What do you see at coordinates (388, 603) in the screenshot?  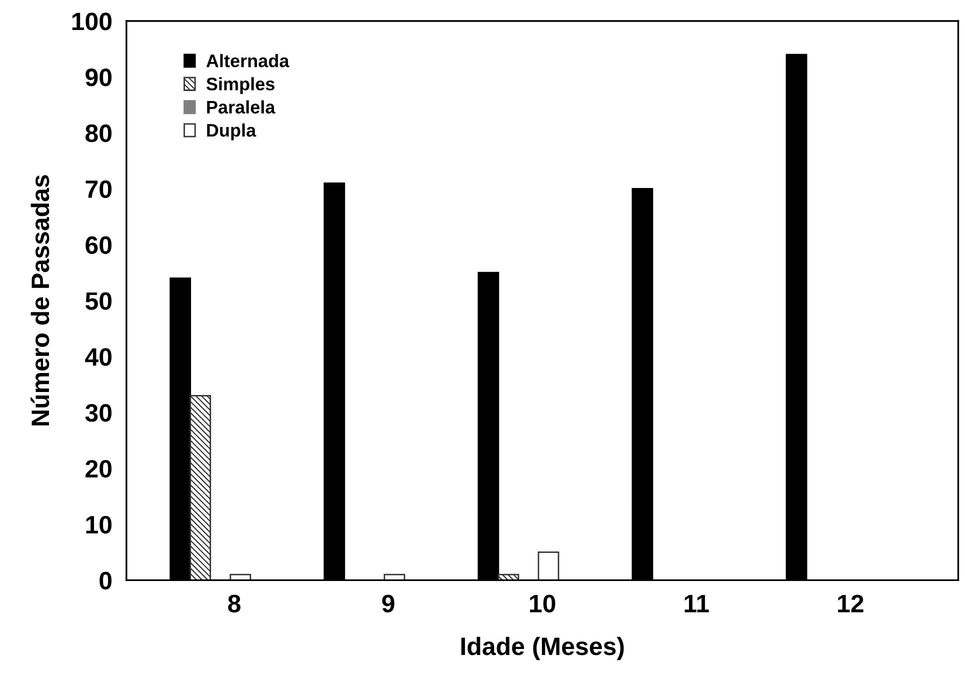 I see `x-tick-label: 9` at bounding box center [388, 603].